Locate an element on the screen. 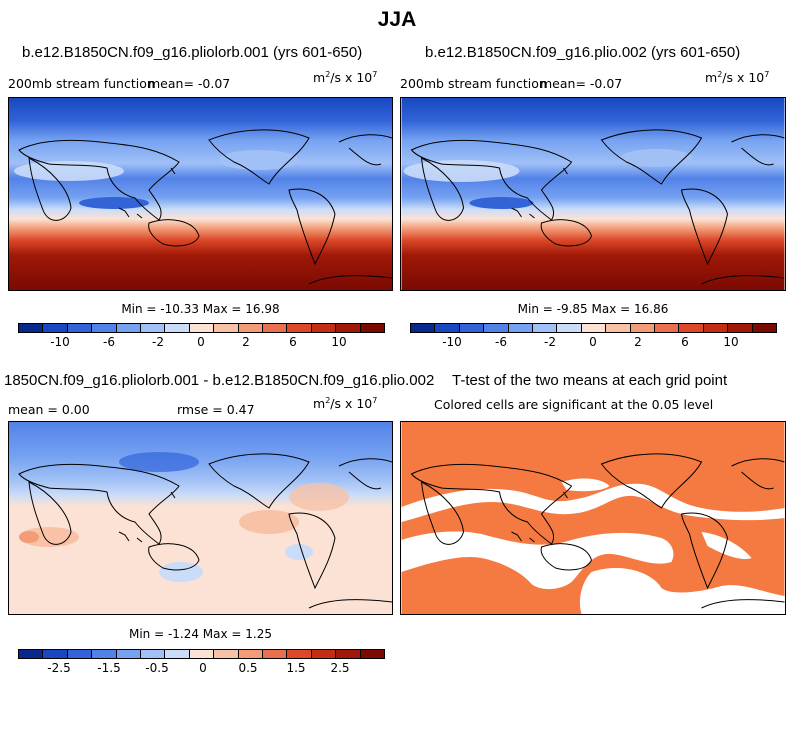 The height and width of the screenshot is (733, 794). panel2-minmax: Min = -9.85 Max = 16.86 is located at coordinates (593, 309).